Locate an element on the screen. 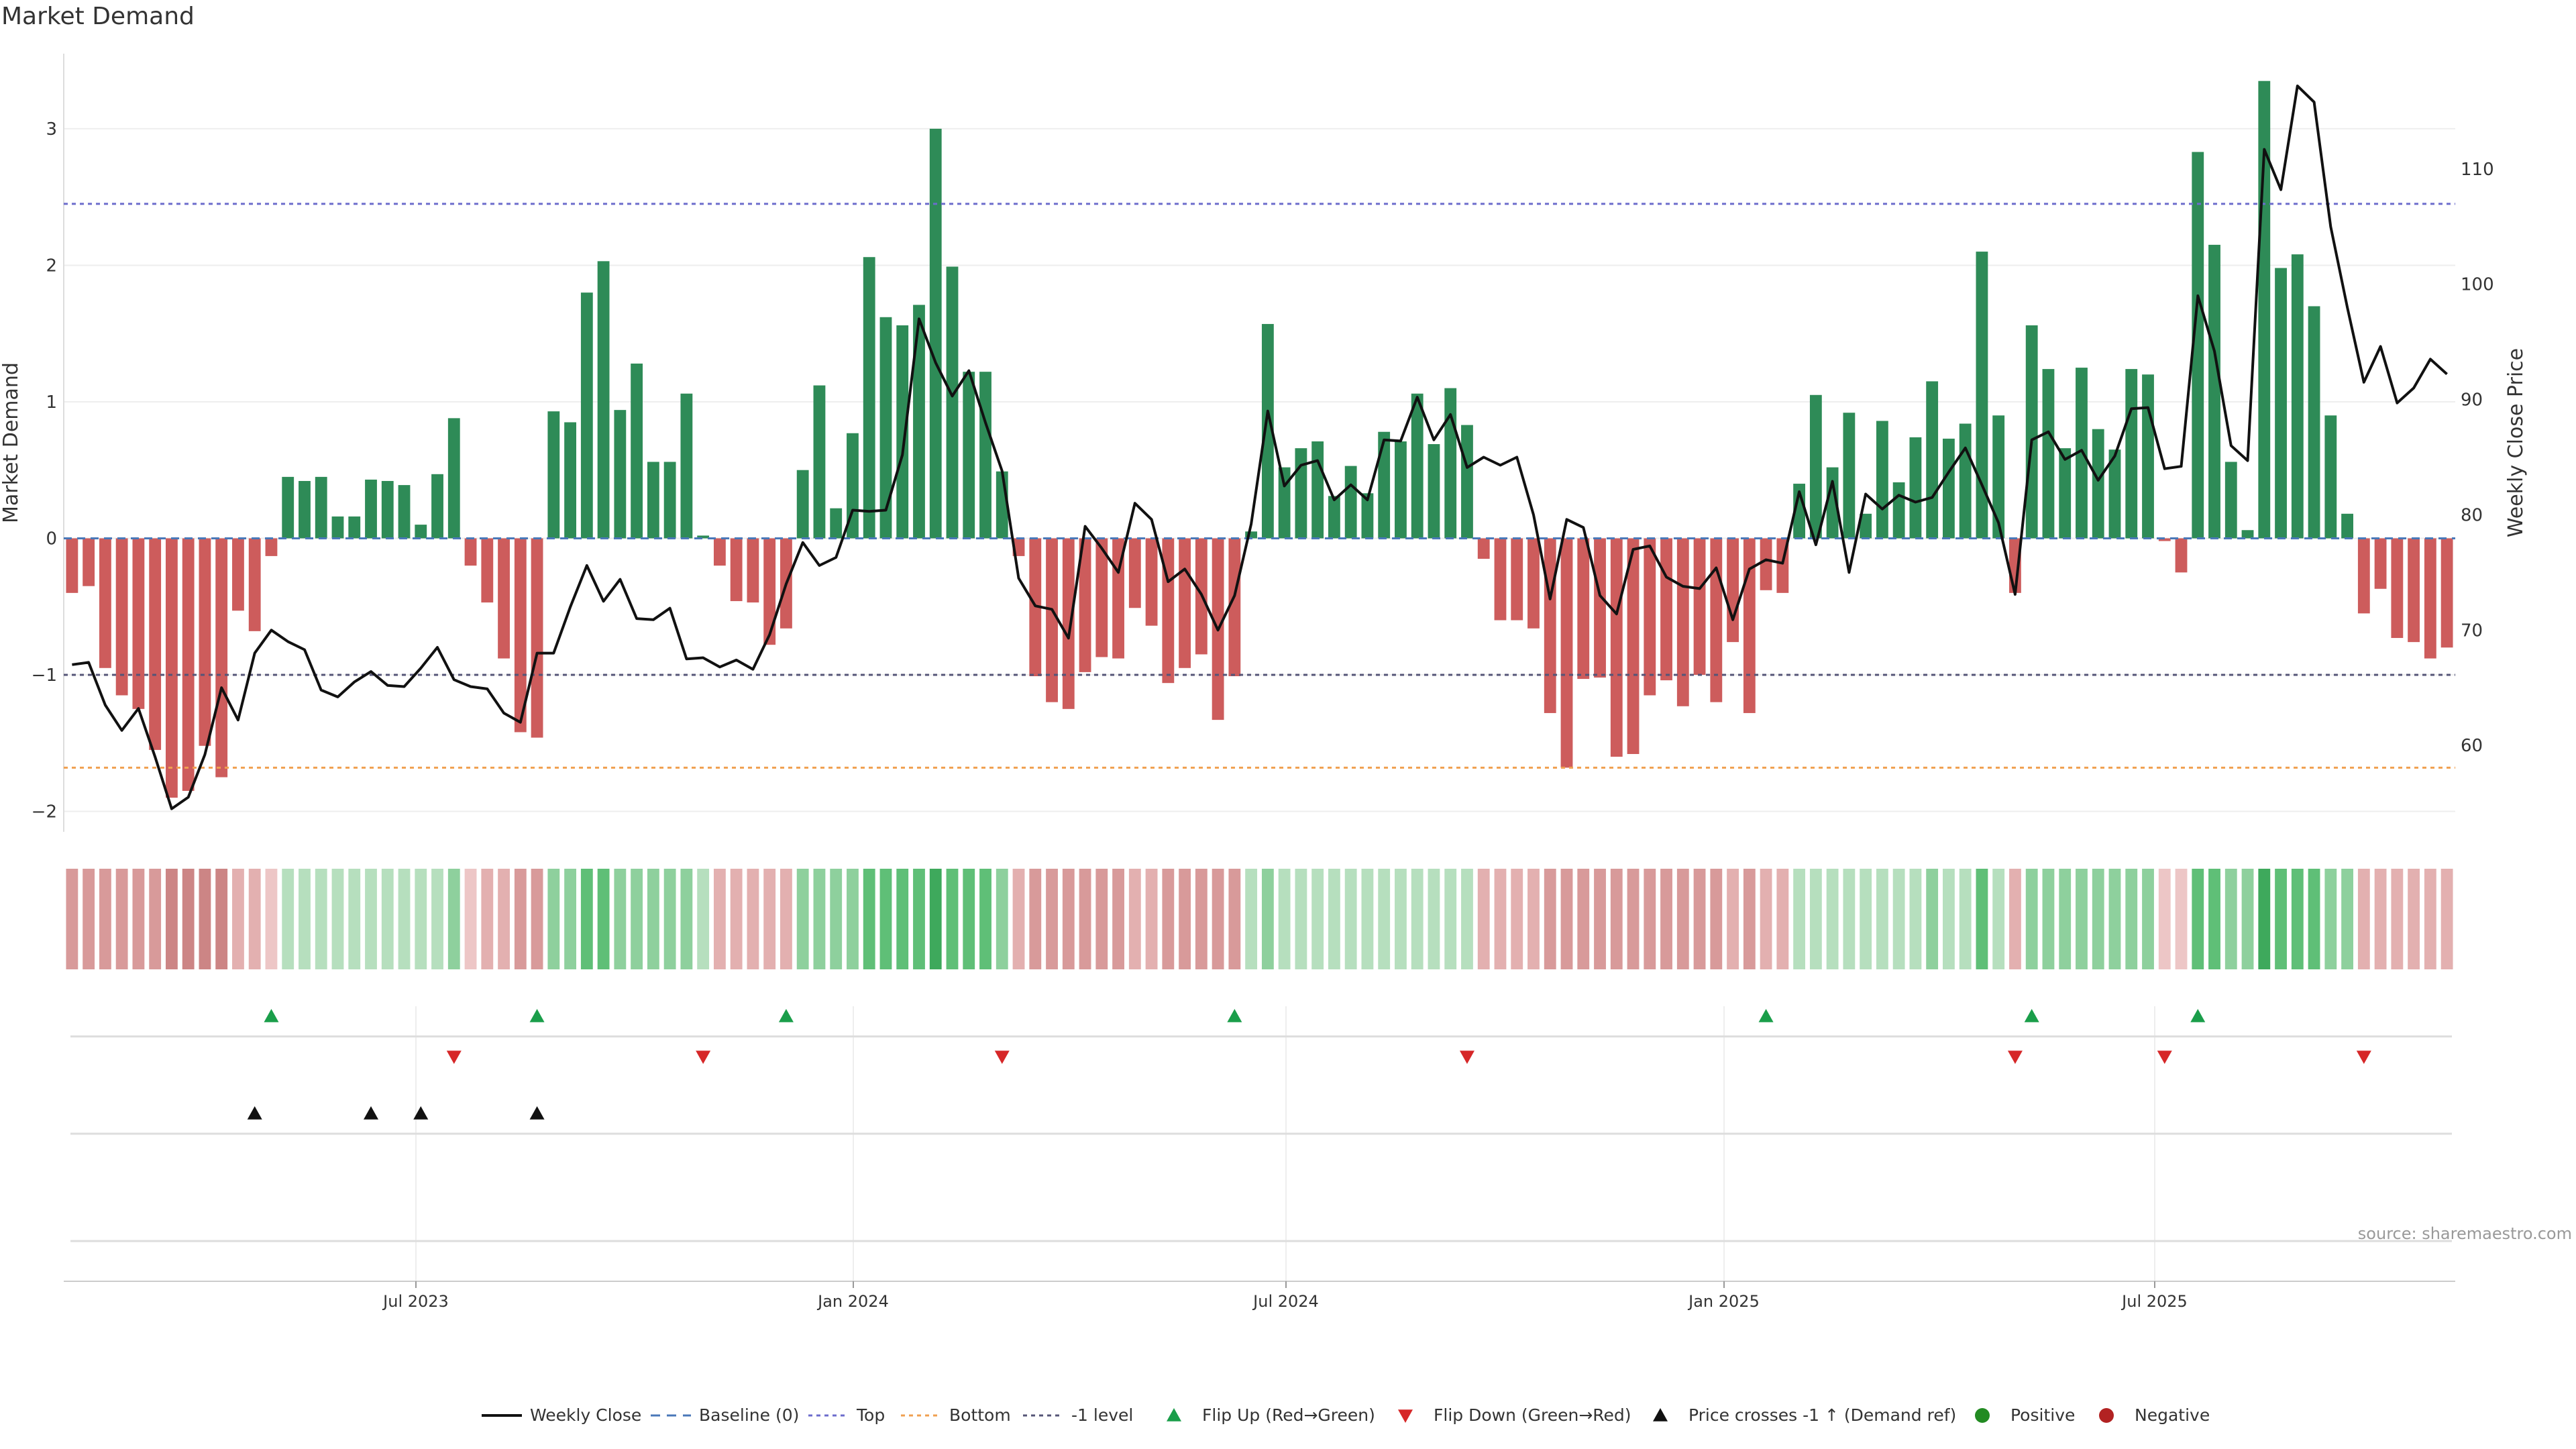  legend-swatch-negative is located at coordinates (2106, 1415).